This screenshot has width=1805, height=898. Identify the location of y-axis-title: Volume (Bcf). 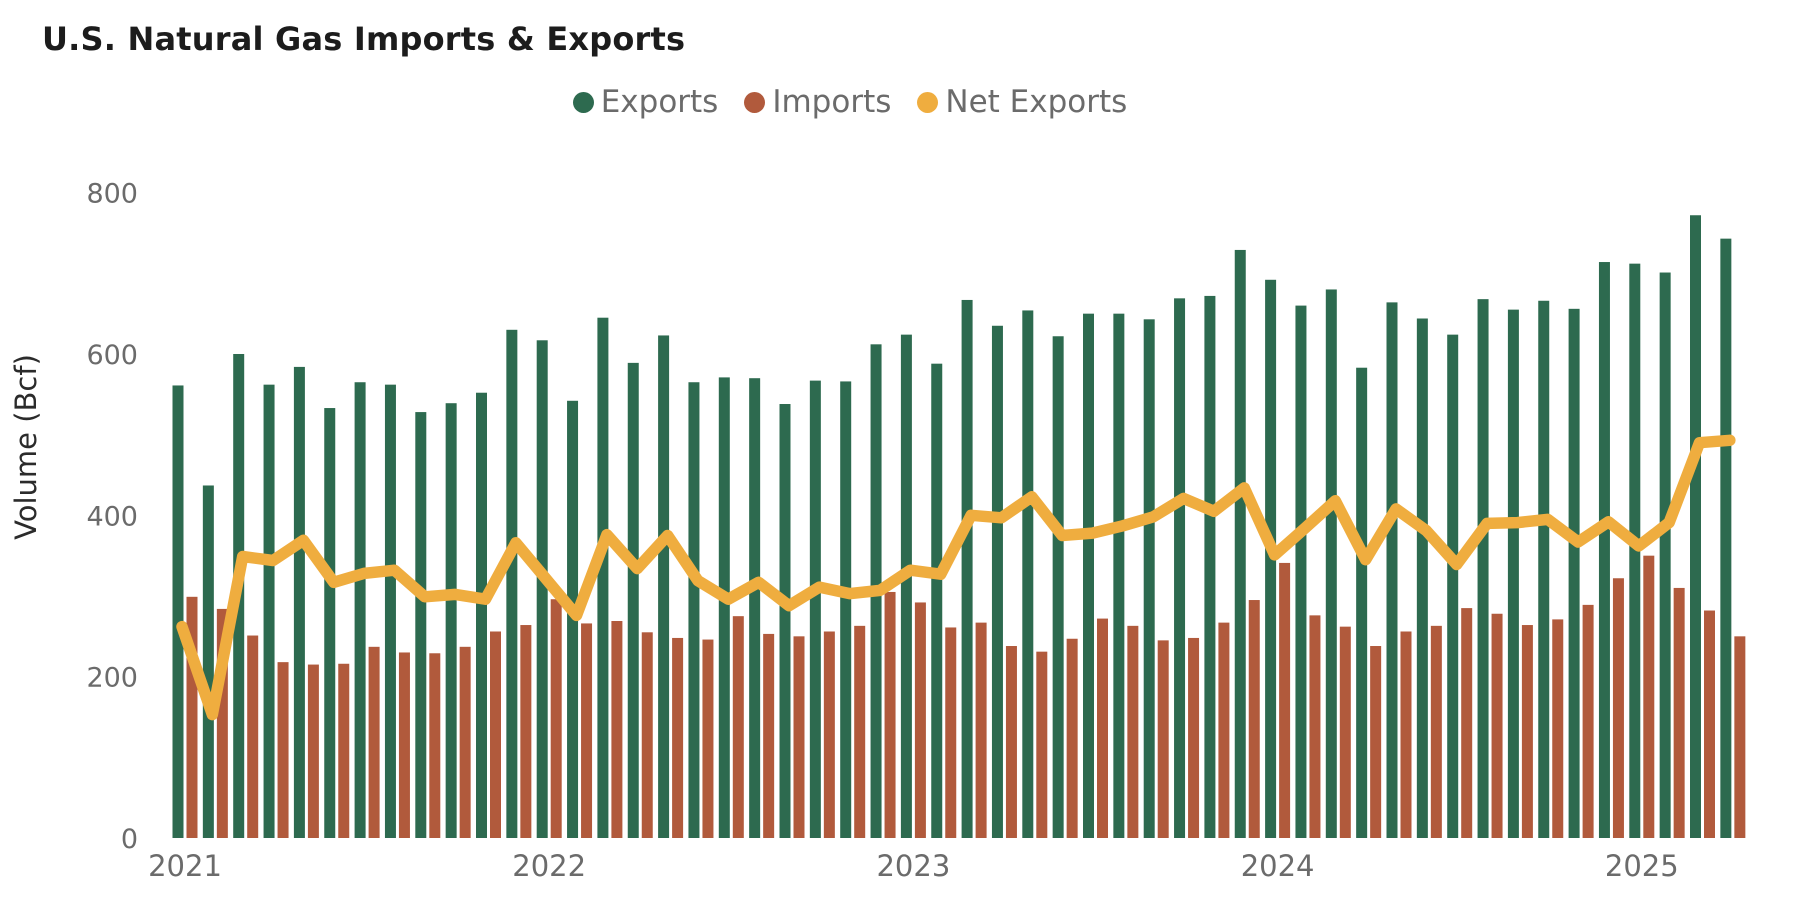
(26, 447).